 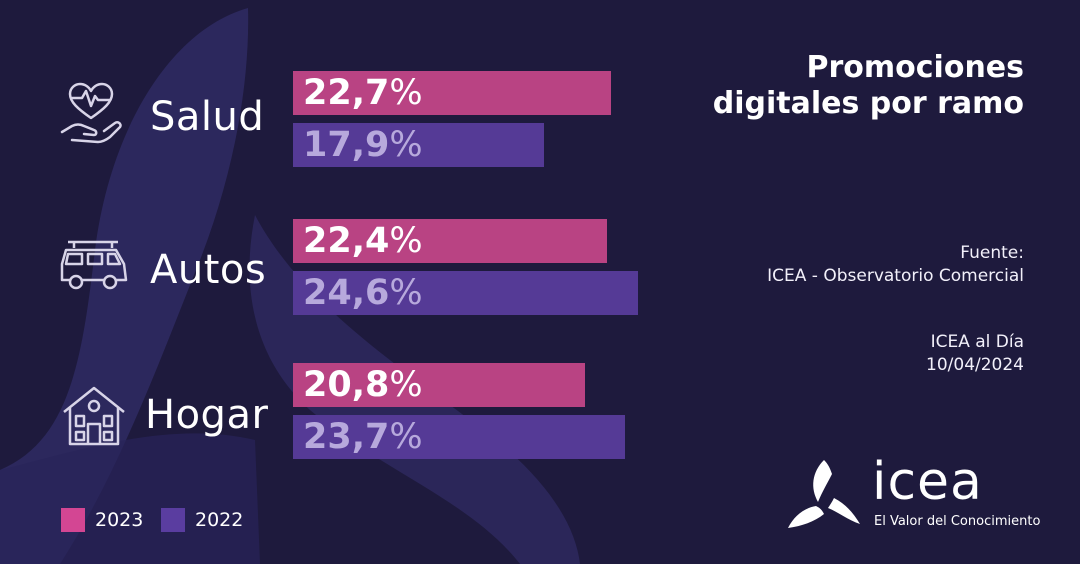 I want to click on bar-salud-2022: 17,9%, so click(x=418, y=145).